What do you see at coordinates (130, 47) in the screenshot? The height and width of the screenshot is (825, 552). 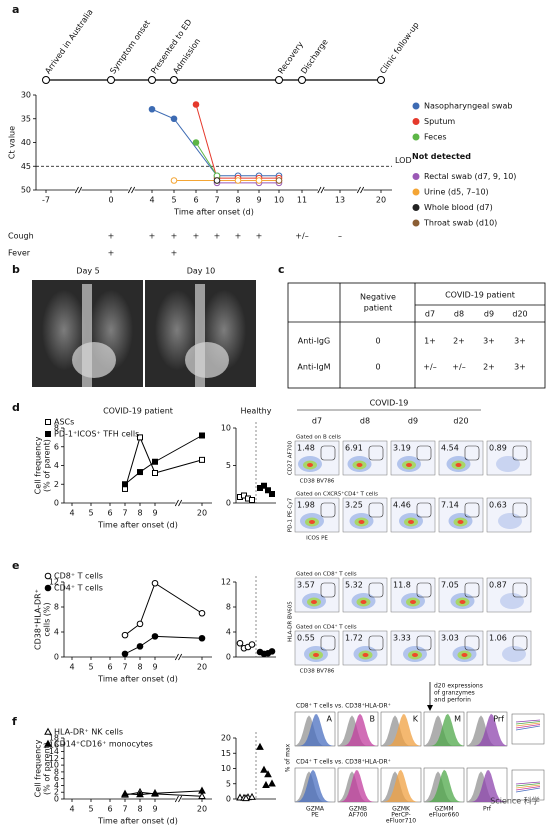 I see `timeline-label: Symptom onset` at bounding box center [130, 47].